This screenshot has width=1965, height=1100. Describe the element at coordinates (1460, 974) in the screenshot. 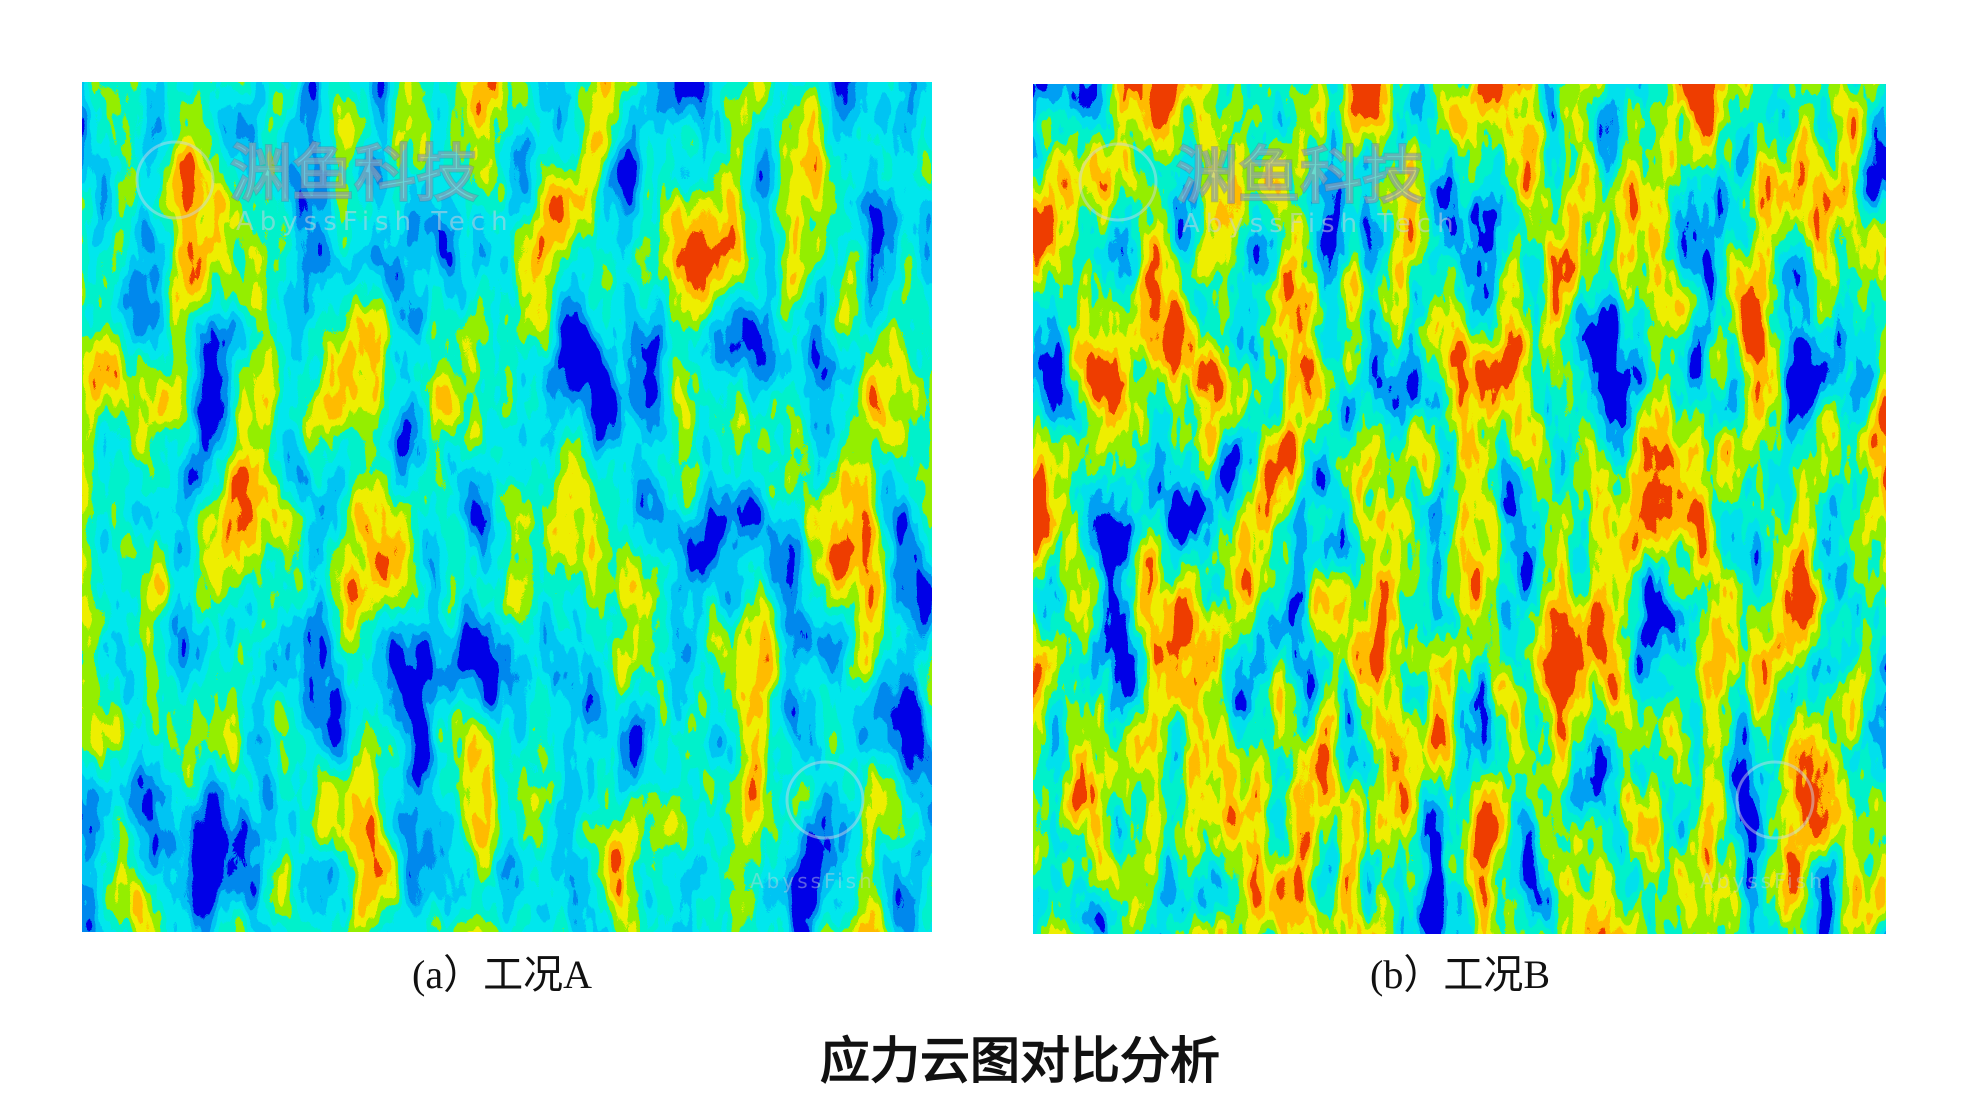

I see `panel-caption: (b）工况B` at that location.